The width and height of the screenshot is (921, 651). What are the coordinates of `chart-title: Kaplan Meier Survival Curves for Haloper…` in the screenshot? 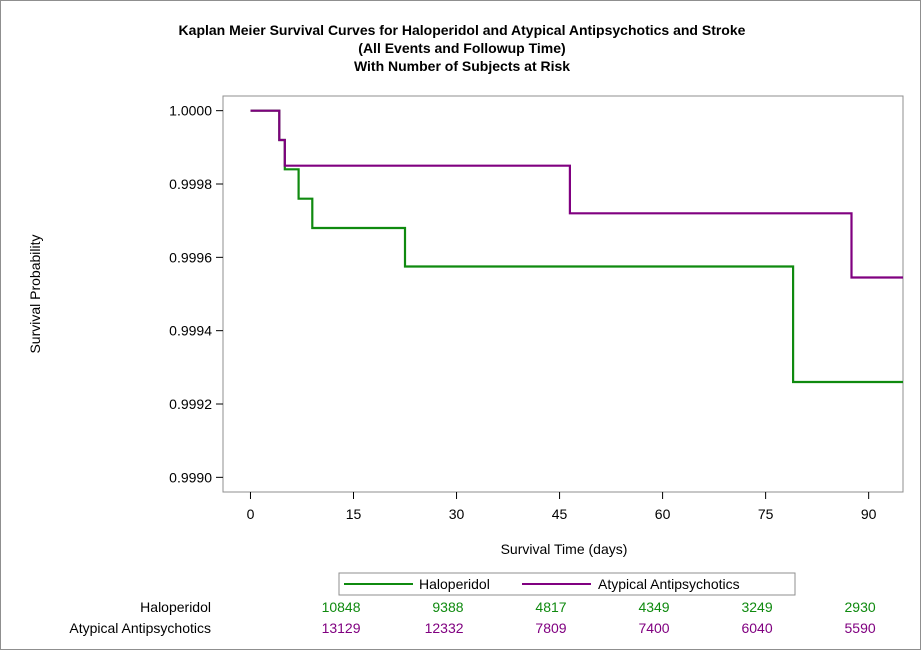 It's located at (462, 48).